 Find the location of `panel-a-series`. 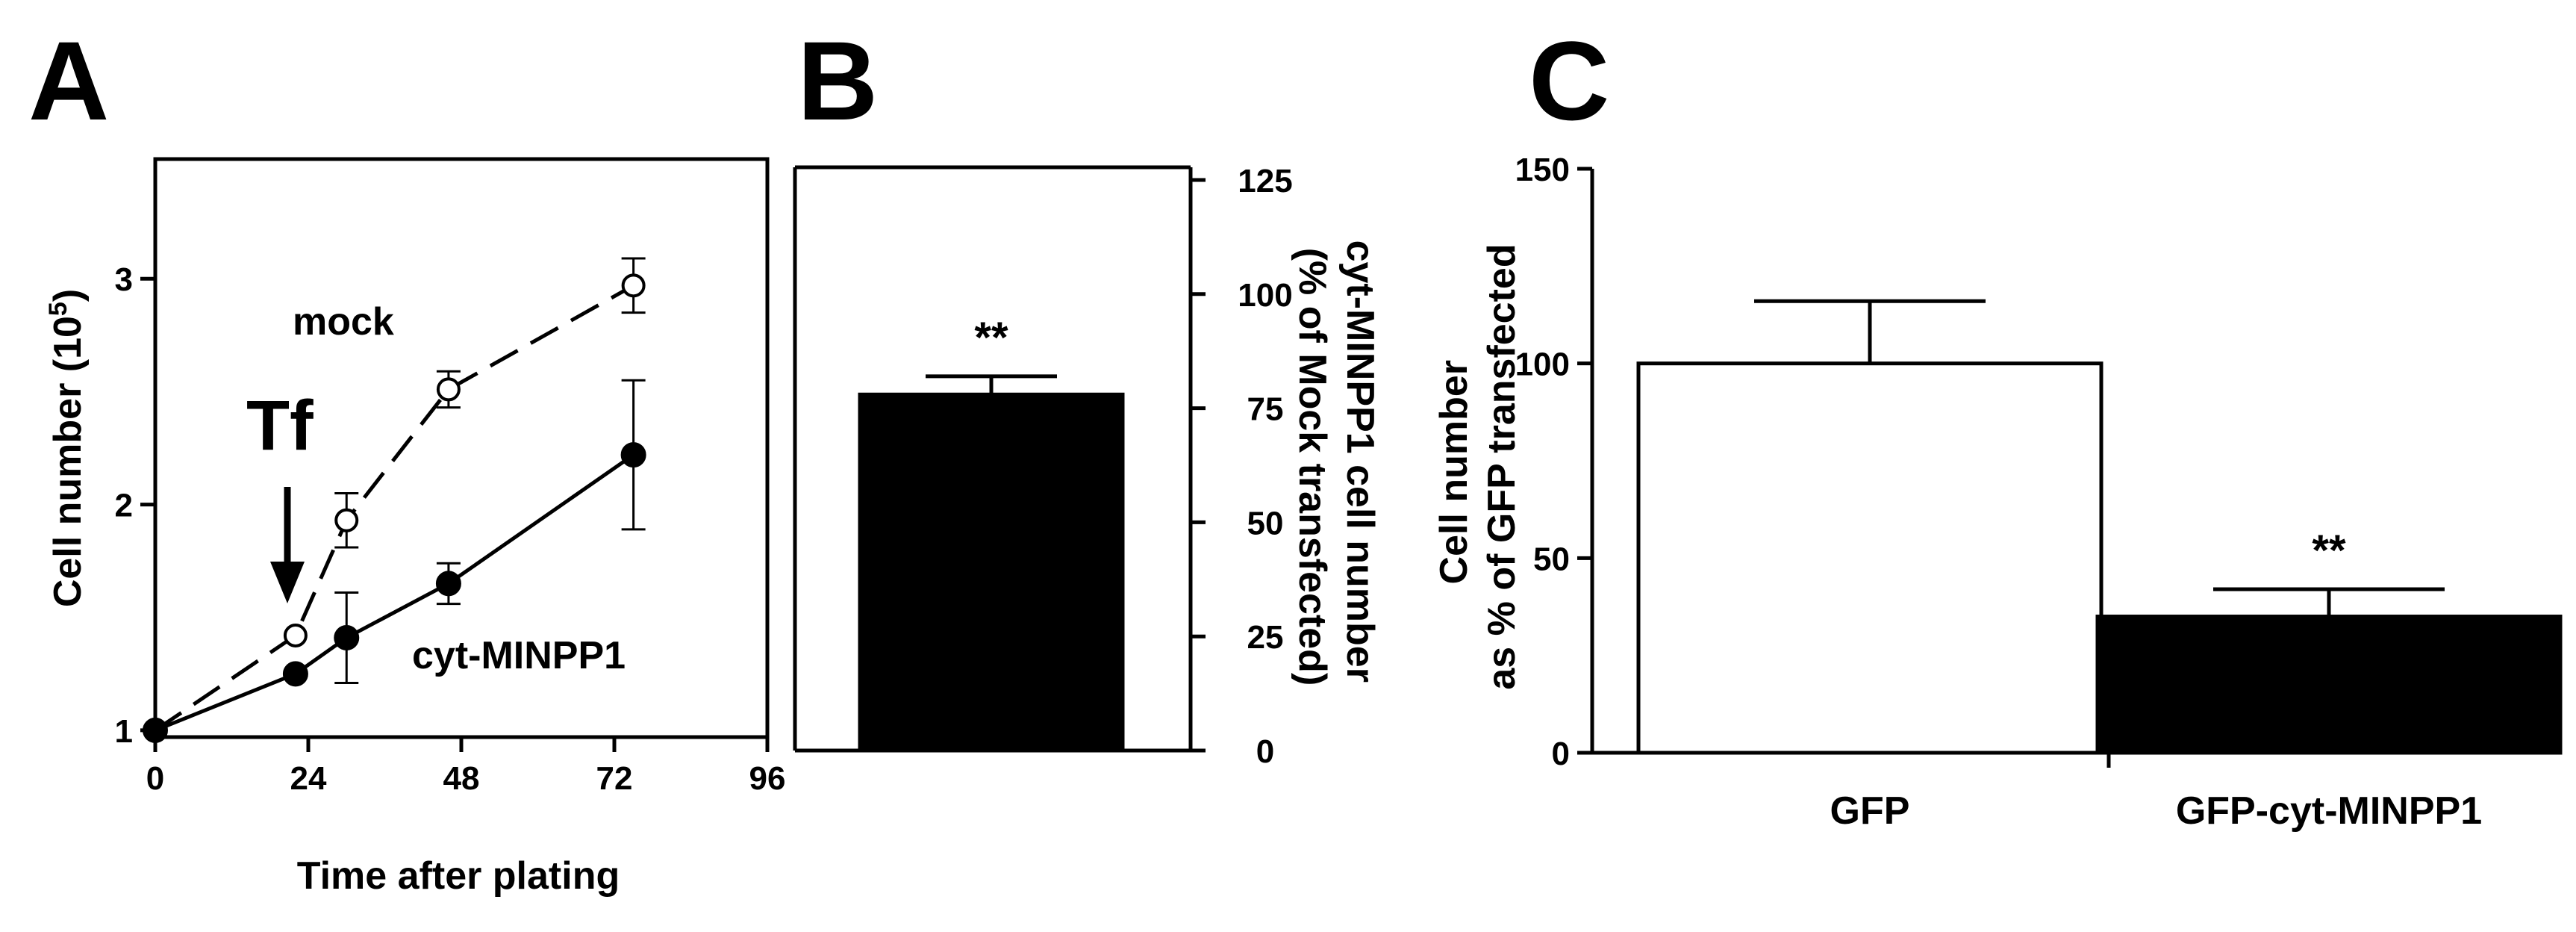

panel-a-series is located at coordinates (394, 500).